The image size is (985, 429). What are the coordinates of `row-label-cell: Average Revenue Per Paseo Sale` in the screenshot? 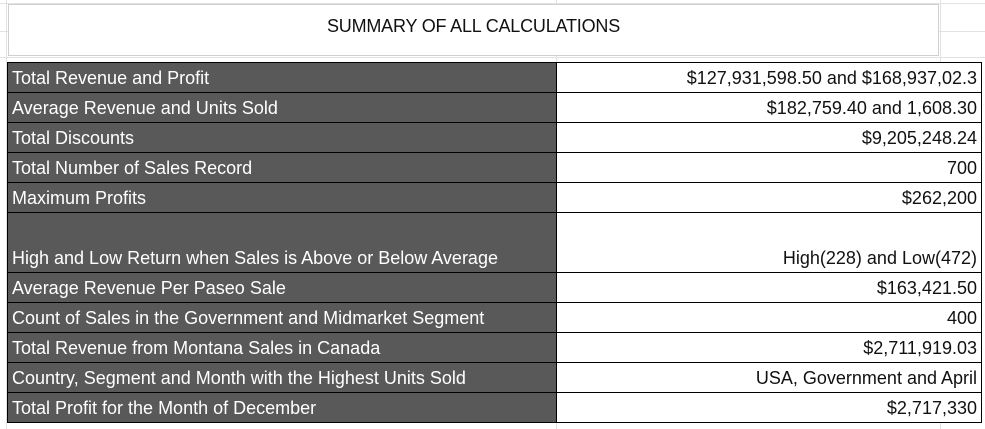 It's located at (282, 287).